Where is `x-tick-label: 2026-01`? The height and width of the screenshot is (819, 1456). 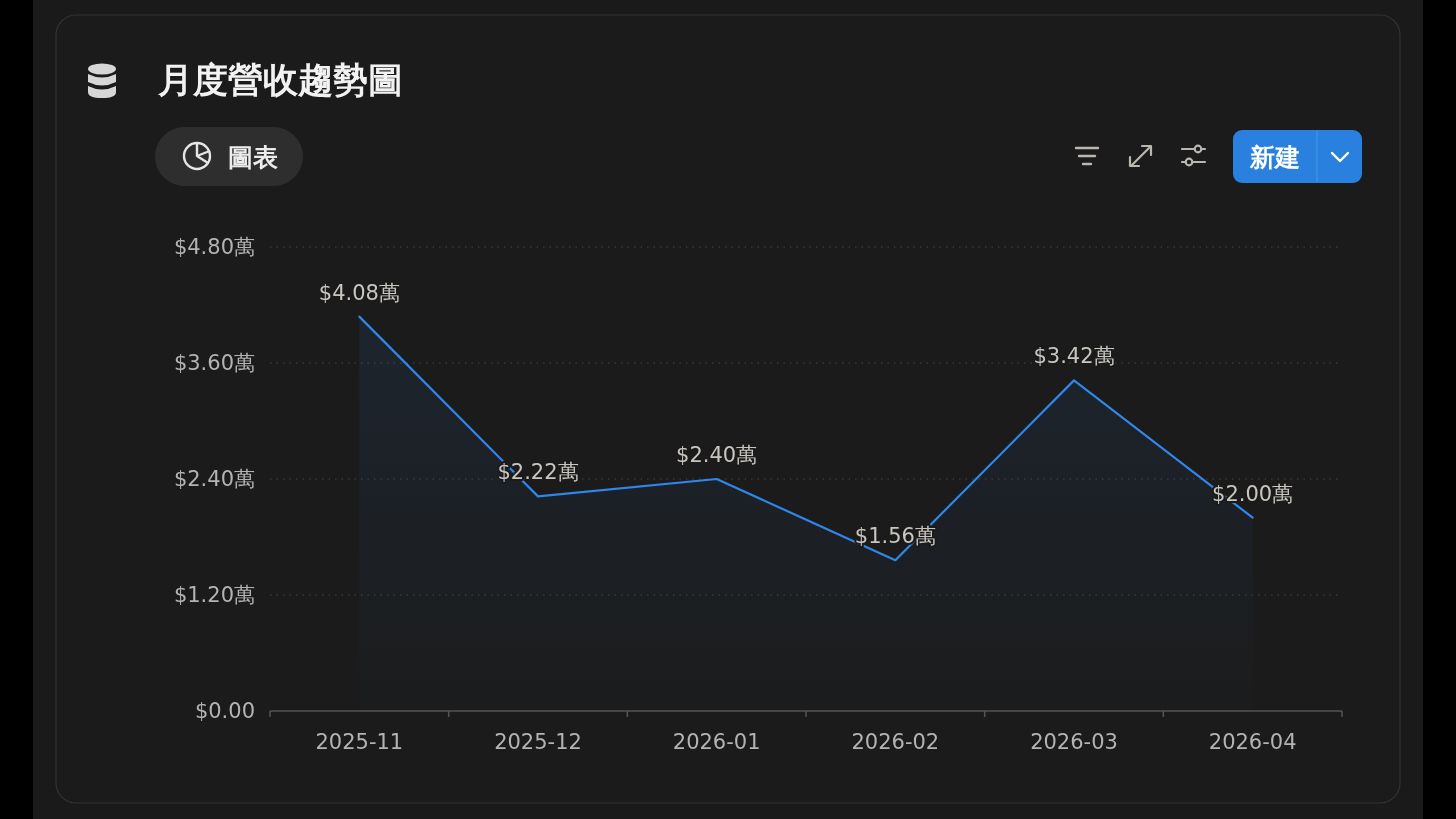
x-tick-label: 2026-01 is located at coordinates (716, 742).